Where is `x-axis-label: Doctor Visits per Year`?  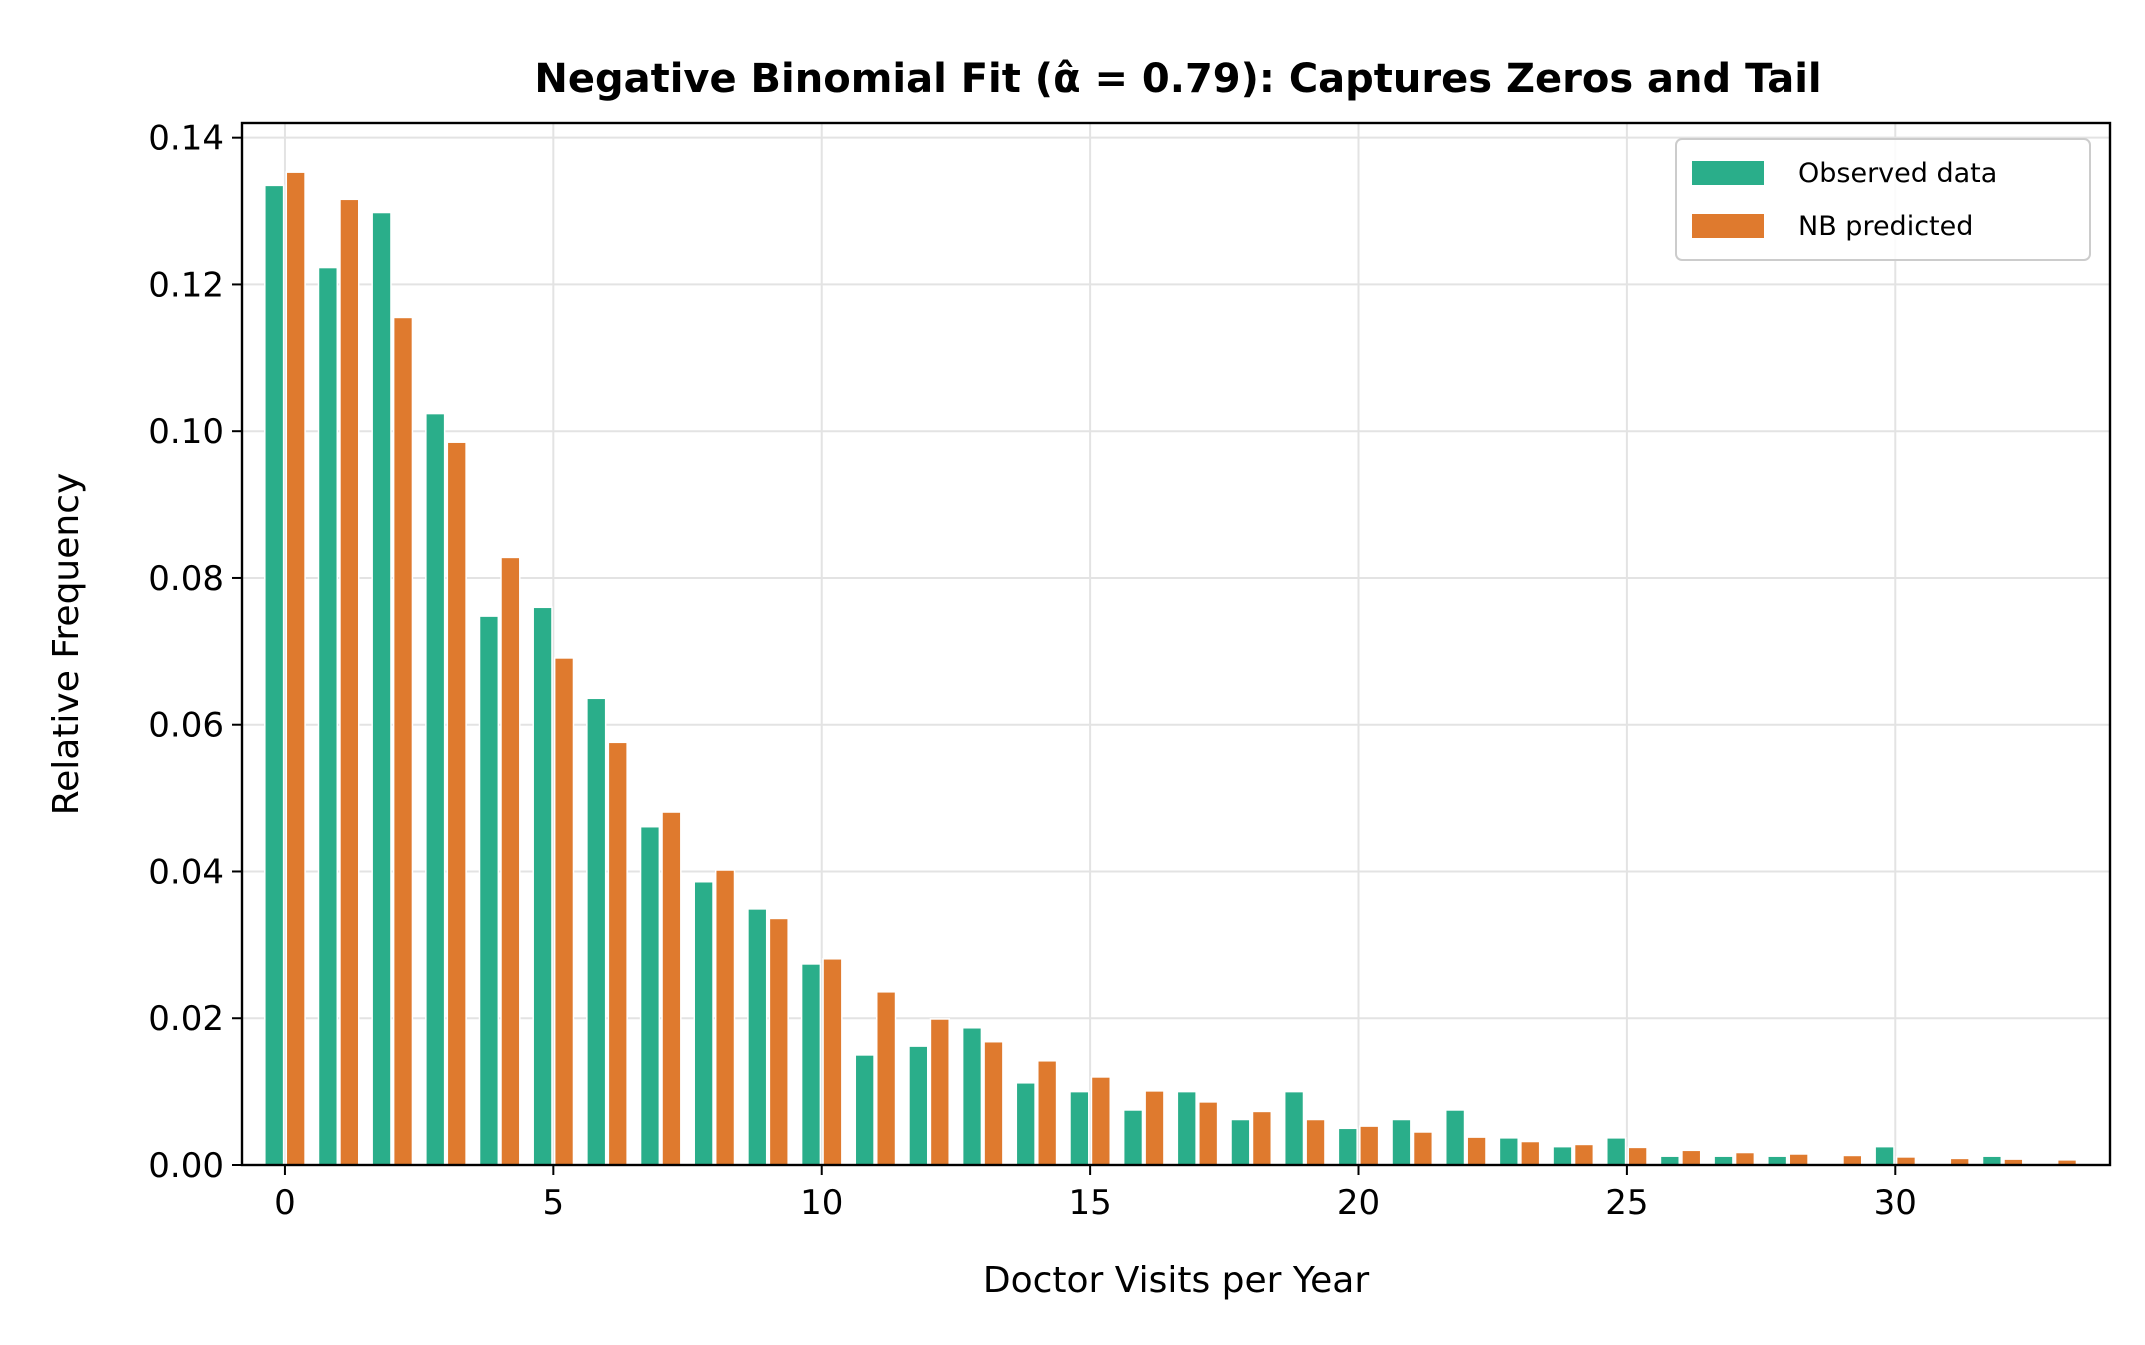 x-axis-label: Doctor Visits per Year is located at coordinates (1176, 1280).